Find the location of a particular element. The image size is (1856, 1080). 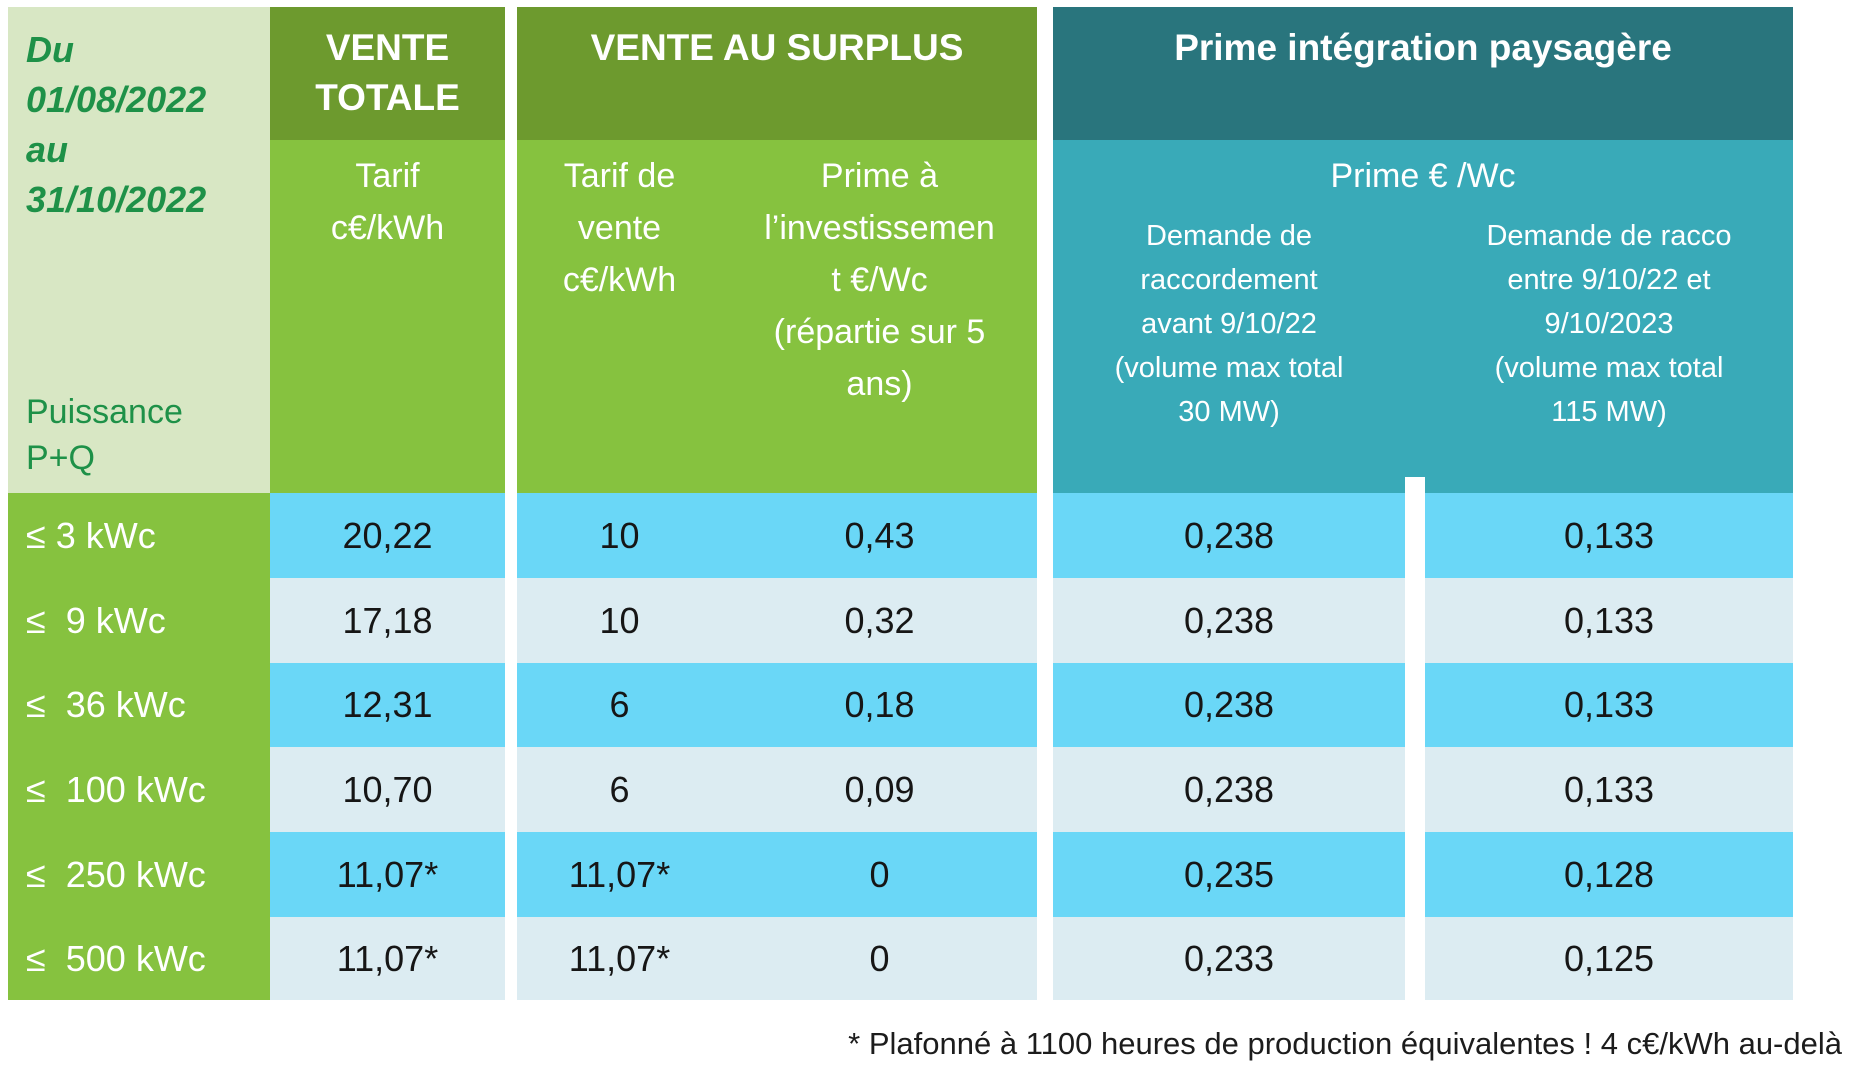

cell-prime-invest: 0,43 is located at coordinates (879, 535).